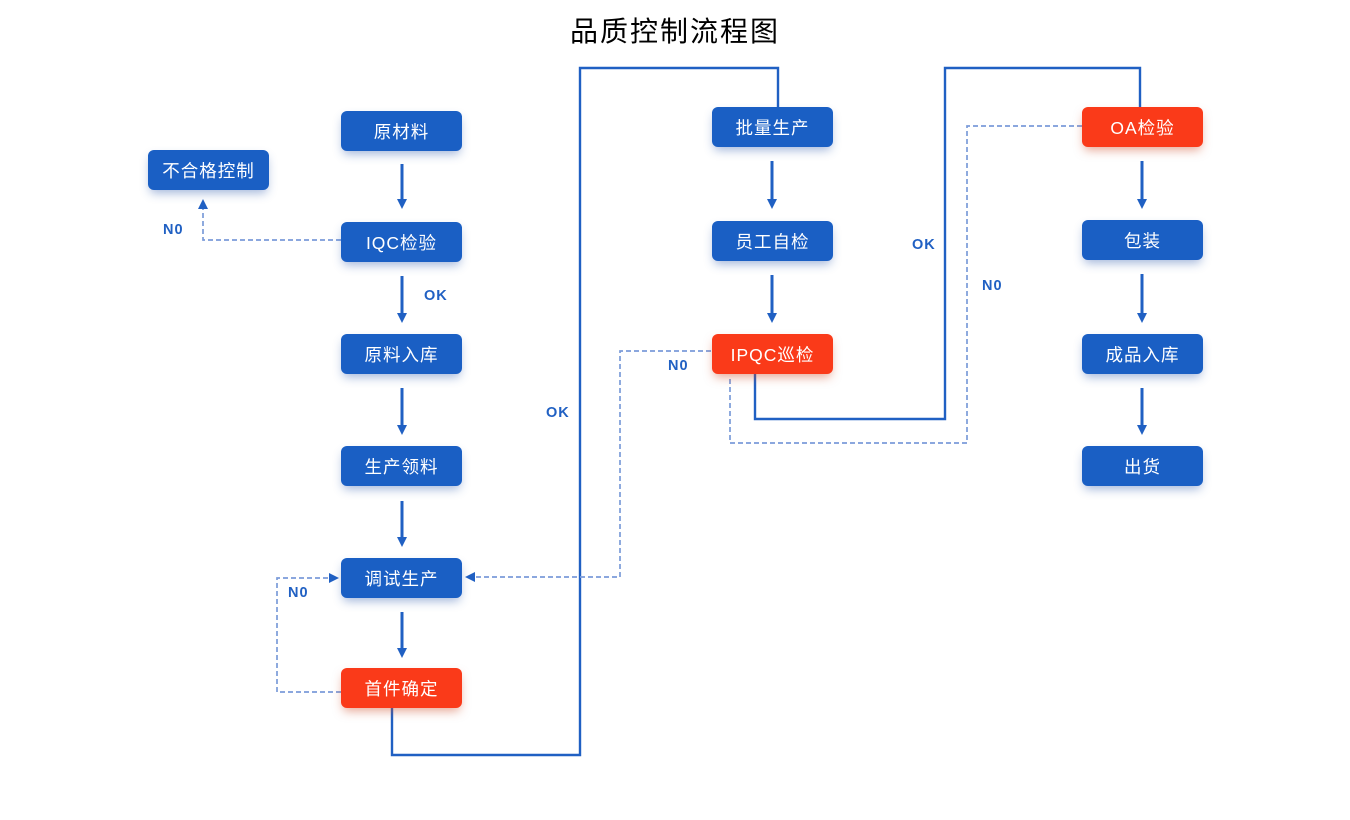  Describe the element at coordinates (772, 127) in the screenshot. I see `node-mass-production: 批量生产` at that location.